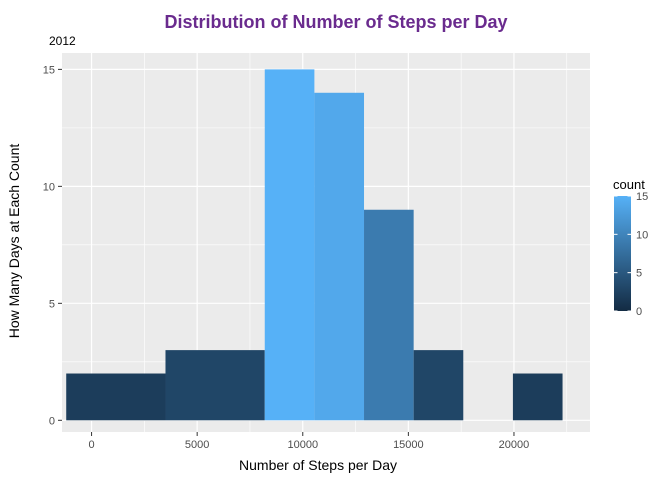 The width and height of the screenshot is (672, 480). What do you see at coordinates (52, 421) in the screenshot?
I see `y-tick-label: 0` at bounding box center [52, 421].